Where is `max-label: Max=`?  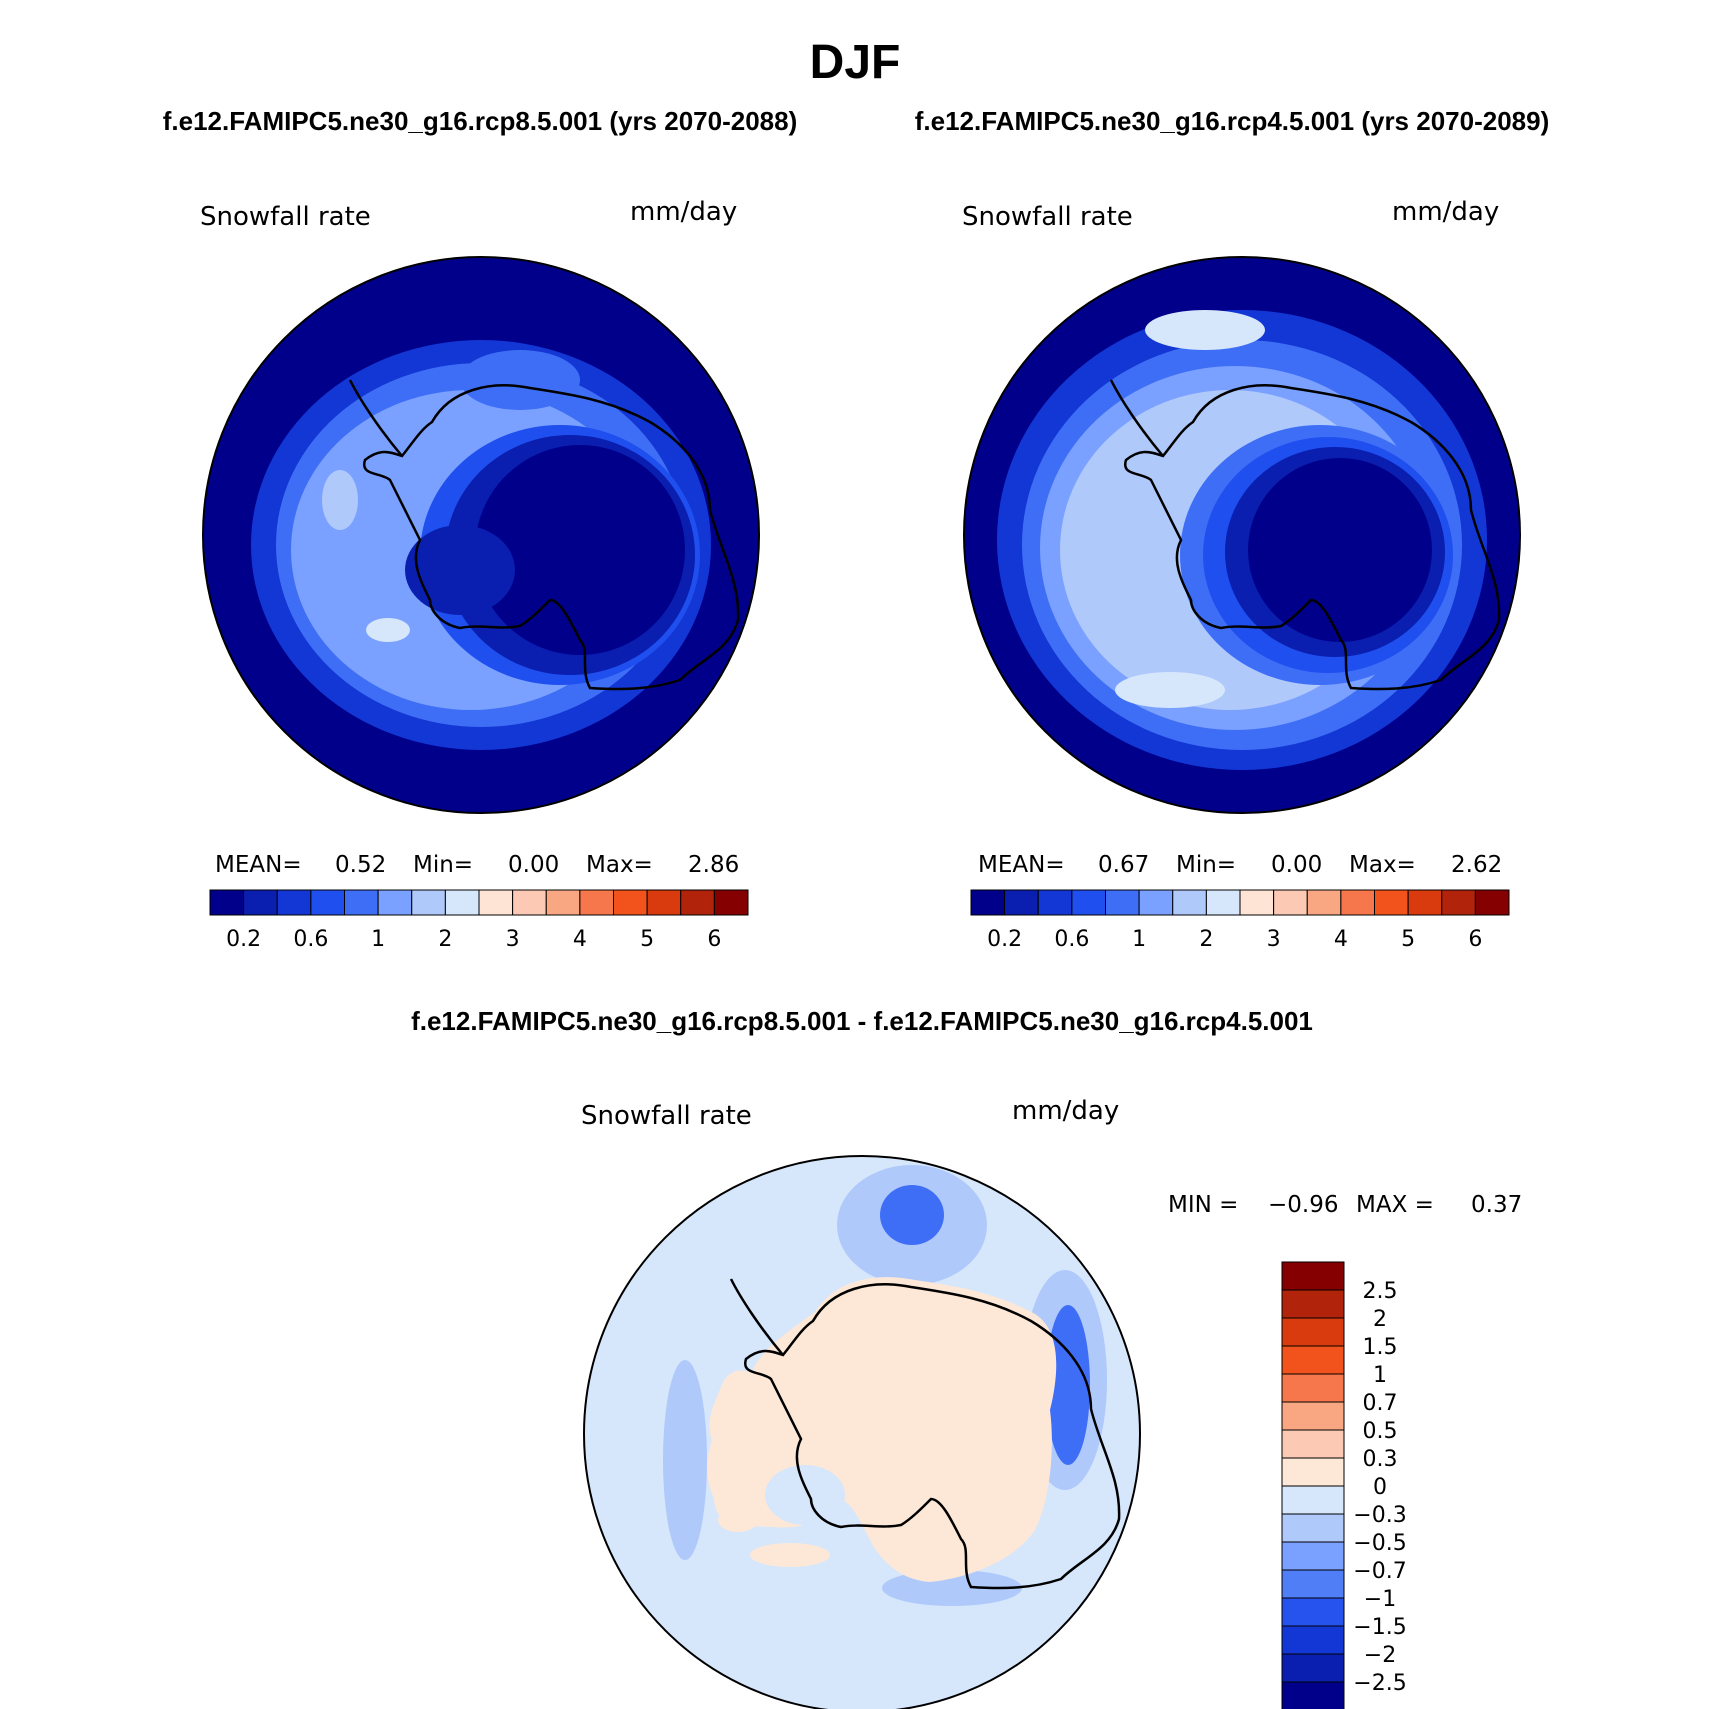 max-label: Max= is located at coordinates (1382, 865).